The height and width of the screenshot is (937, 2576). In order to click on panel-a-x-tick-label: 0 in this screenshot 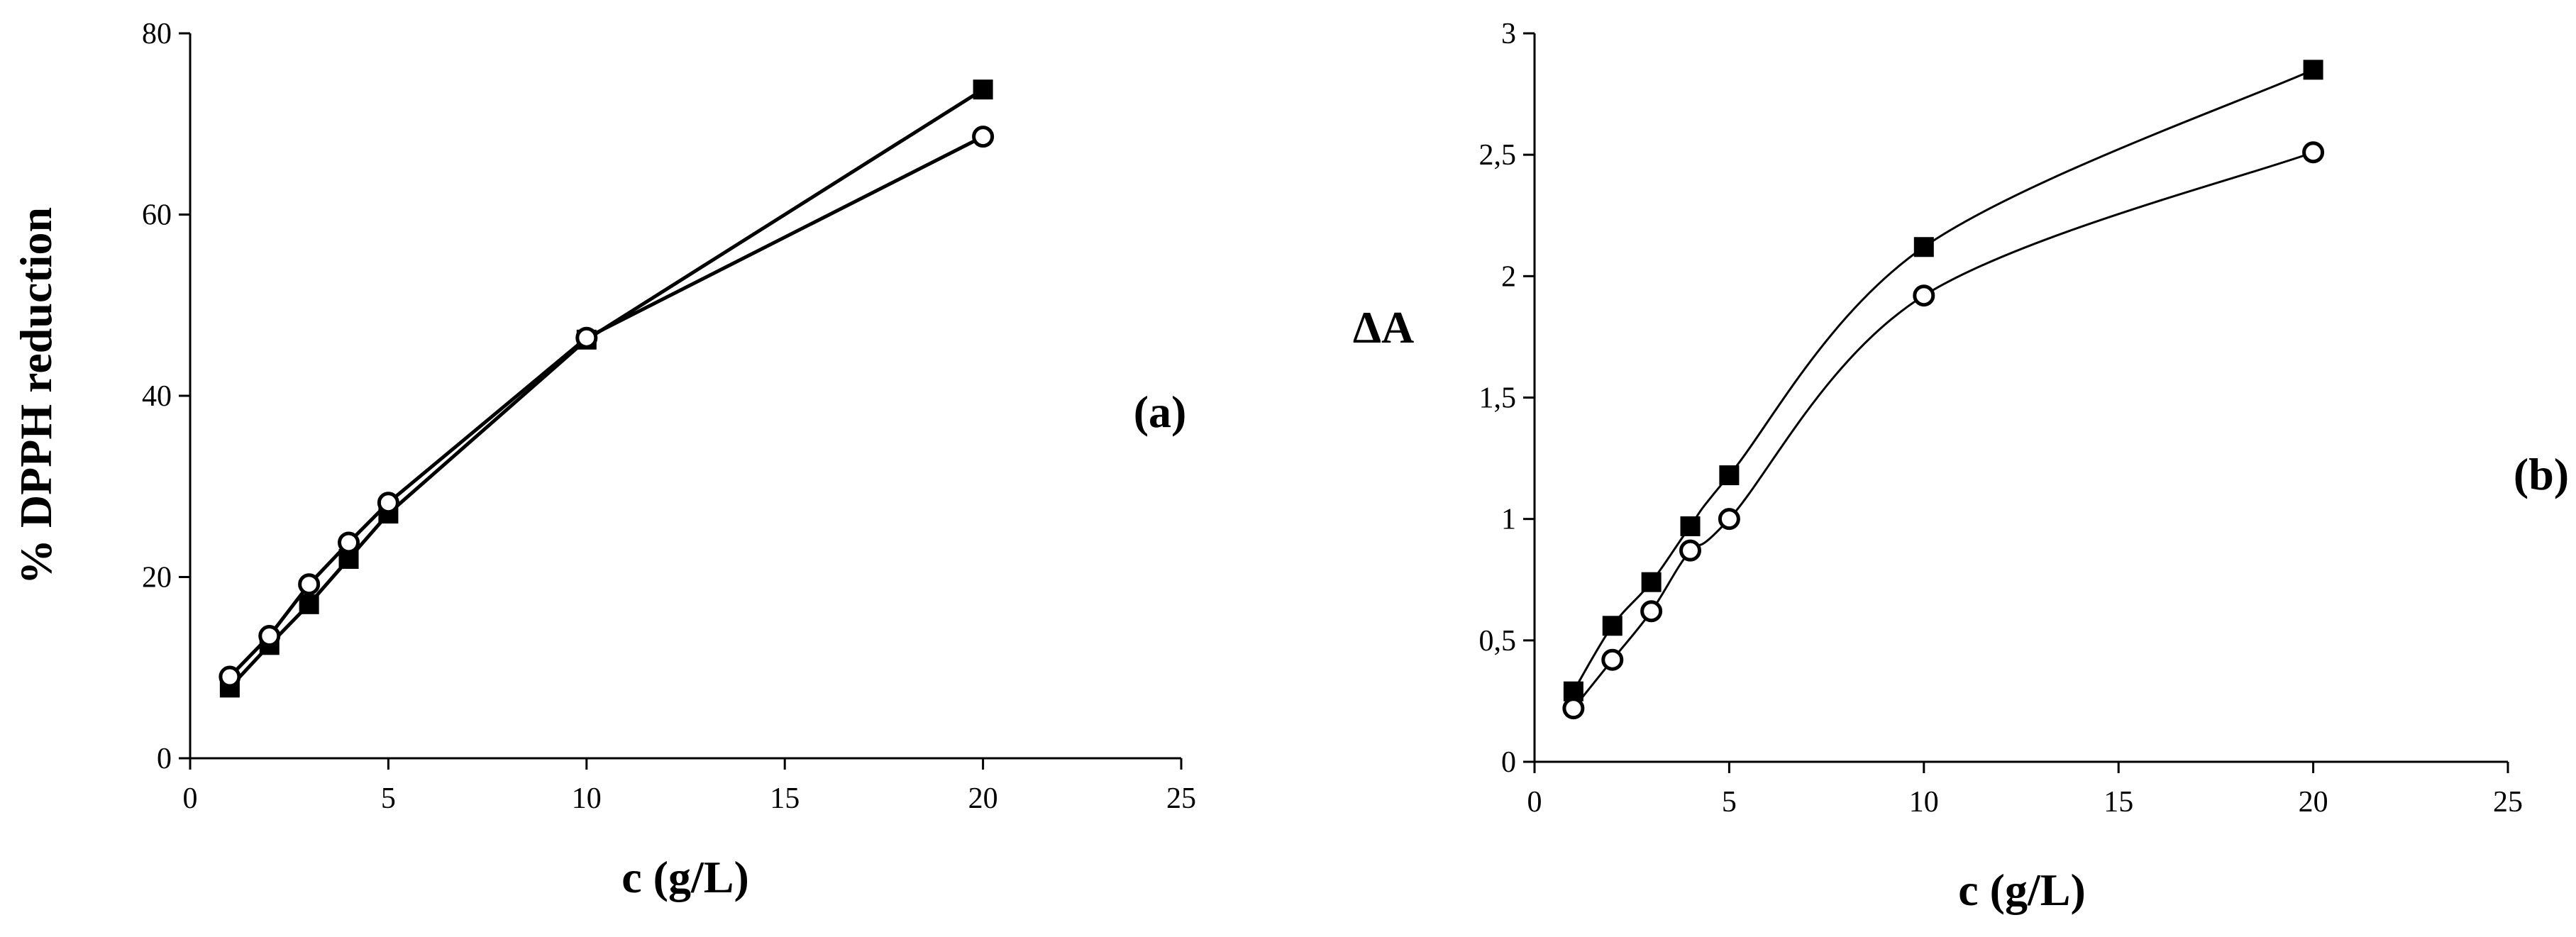, I will do `click(190, 798)`.